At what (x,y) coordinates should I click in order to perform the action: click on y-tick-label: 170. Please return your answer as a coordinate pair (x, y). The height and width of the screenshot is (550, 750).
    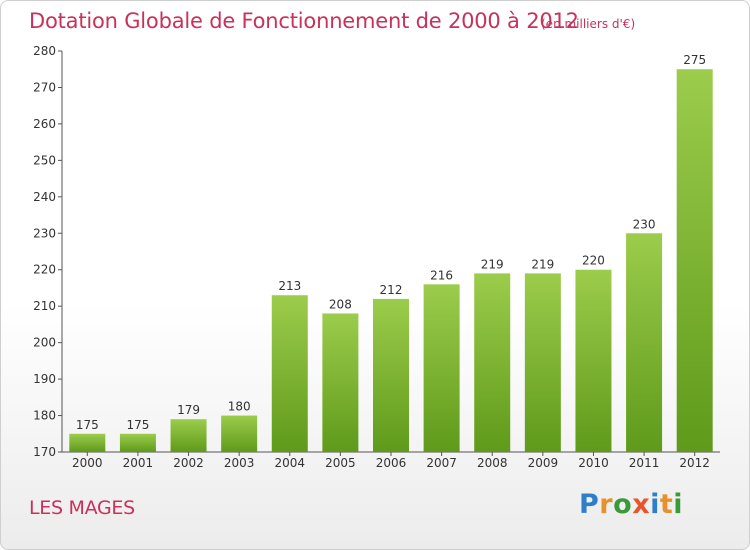
    Looking at the image, I should click on (44, 452).